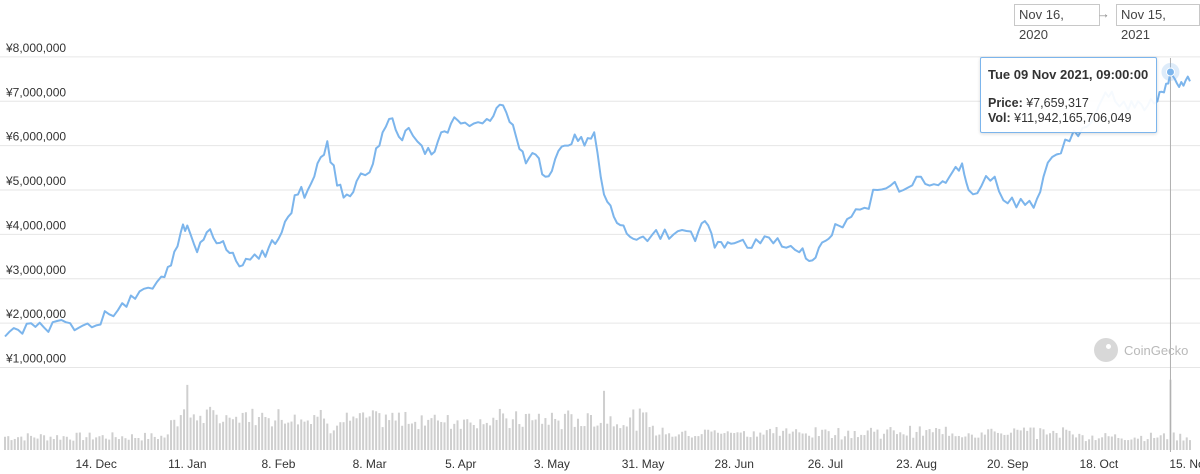 Image resolution: width=1200 pixels, height=474 pixels. What do you see at coordinates (1170, 72) in the screenshot?
I see `hover-point` at bounding box center [1170, 72].